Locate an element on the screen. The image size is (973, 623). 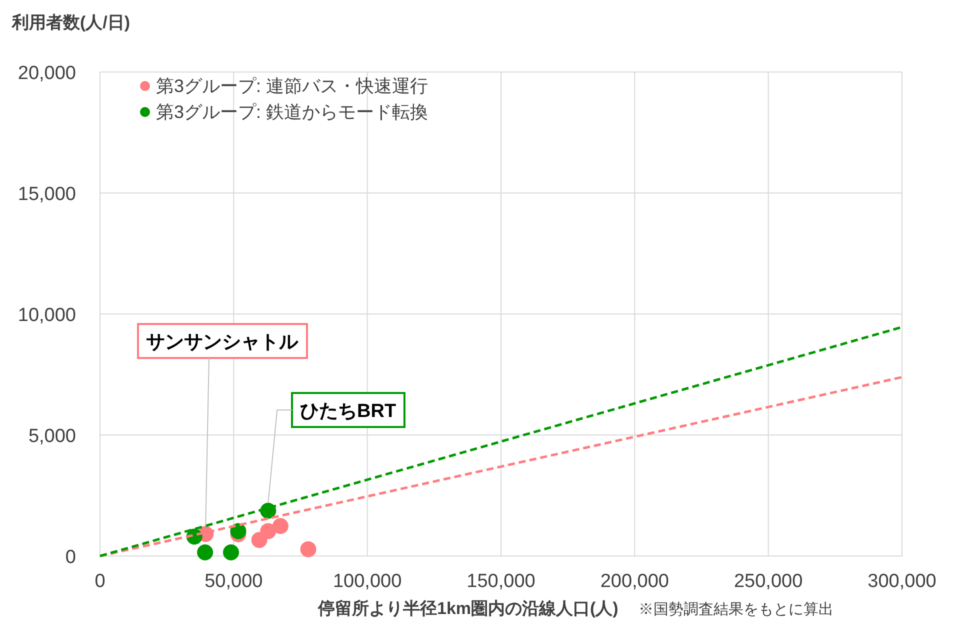
x-tick-label: 150,000 is located at coordinates (501, 581).